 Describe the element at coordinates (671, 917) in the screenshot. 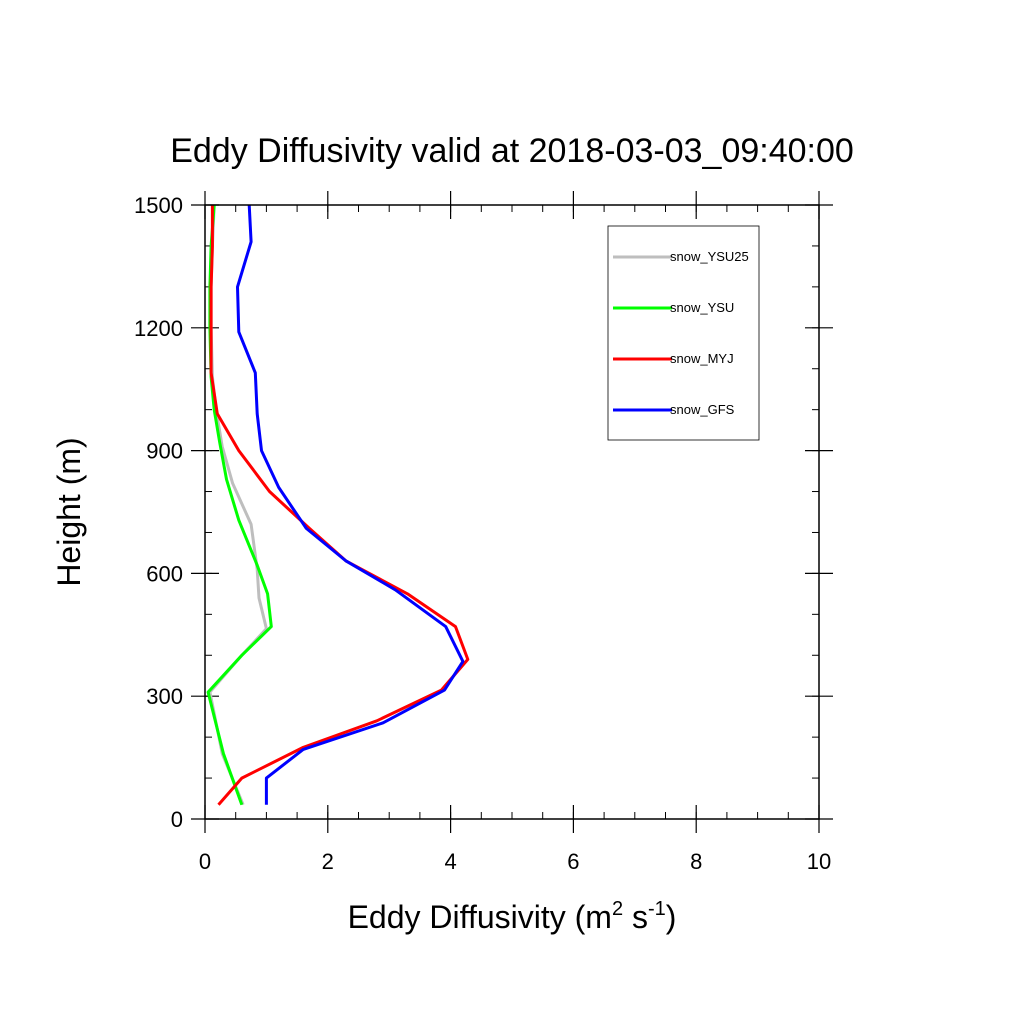

I see `x-axis-label-end: )` at that location.